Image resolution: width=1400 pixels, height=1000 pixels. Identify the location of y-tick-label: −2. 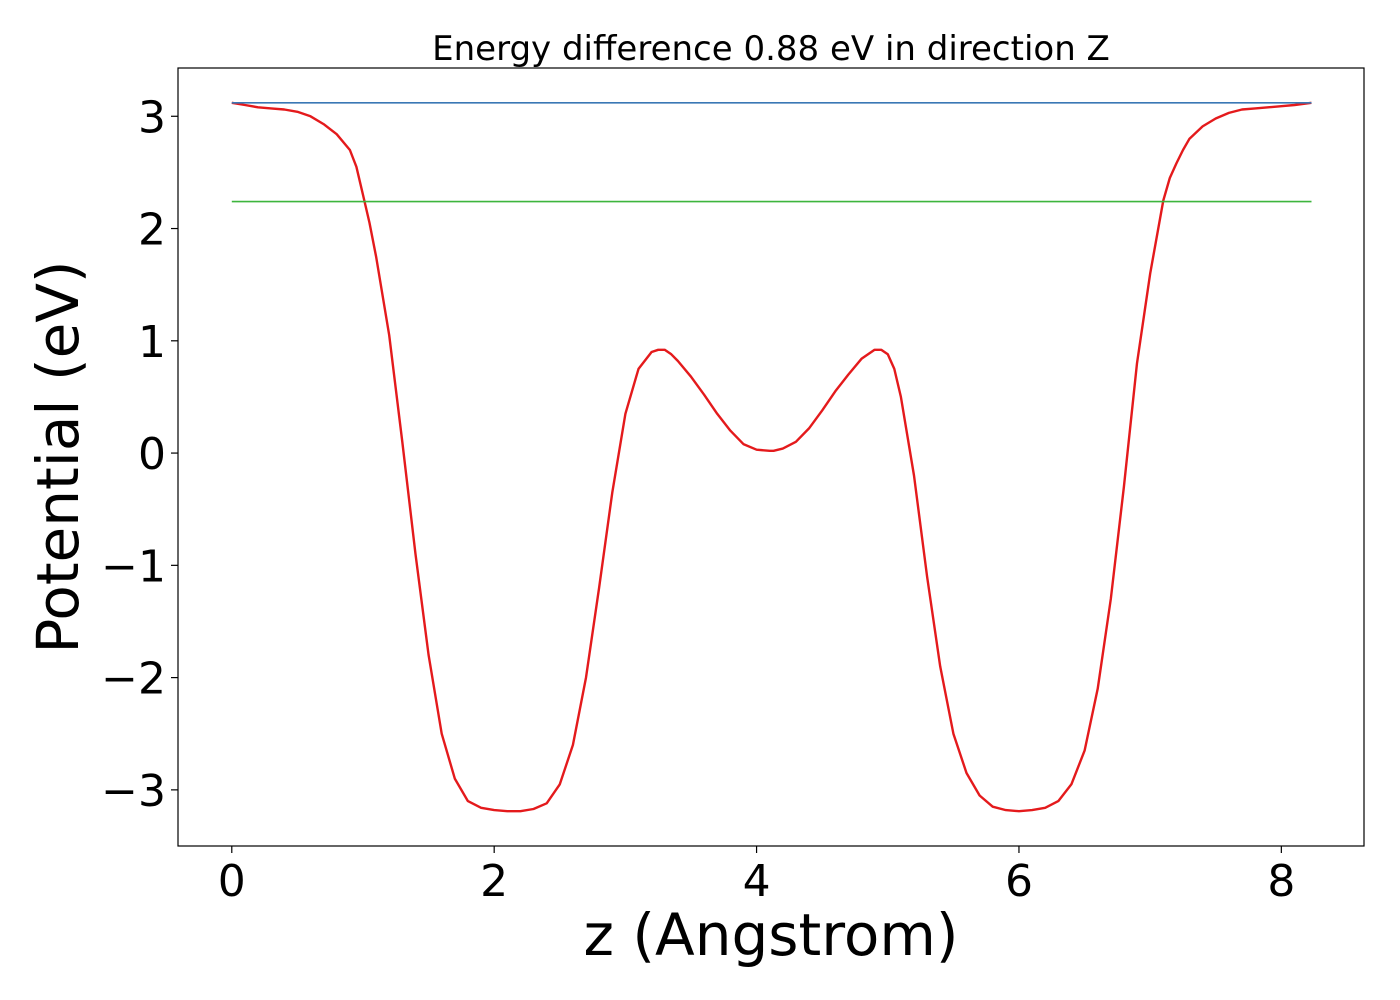
(133, 679).